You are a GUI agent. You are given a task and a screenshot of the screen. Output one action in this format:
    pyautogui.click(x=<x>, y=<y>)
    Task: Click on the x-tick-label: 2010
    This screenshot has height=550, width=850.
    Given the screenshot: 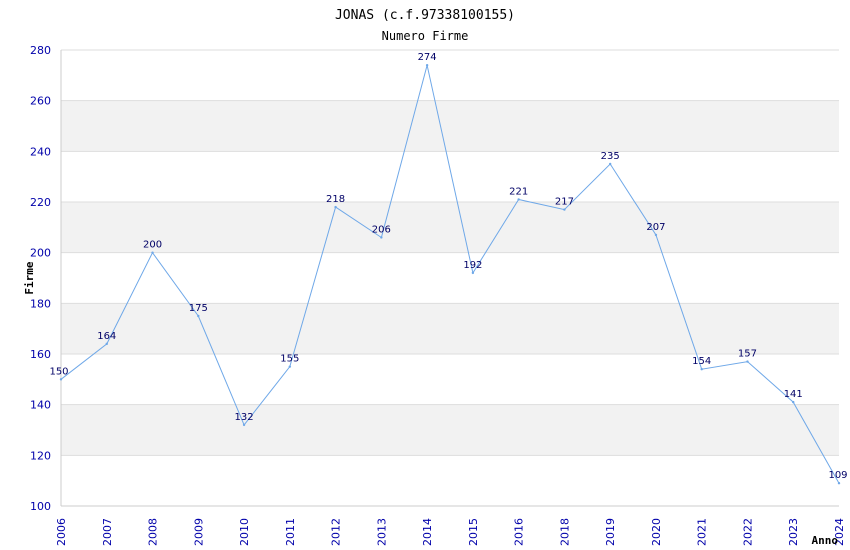 What is the action you would take?
    pyautogui.click(x=244, y=532)
    